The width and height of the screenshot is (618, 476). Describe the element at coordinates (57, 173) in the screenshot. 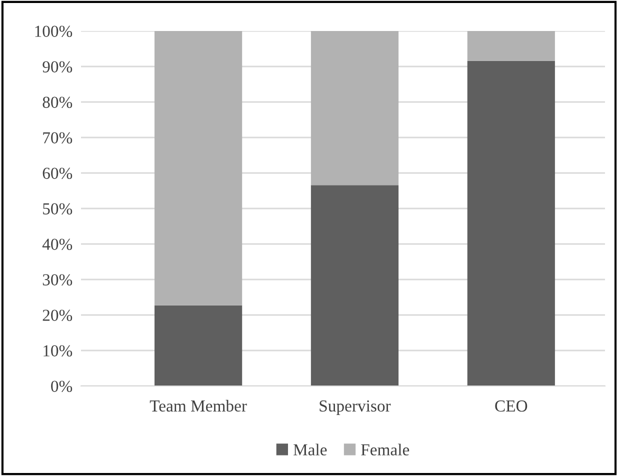

I see `y-tick-label: 60%` at that location.